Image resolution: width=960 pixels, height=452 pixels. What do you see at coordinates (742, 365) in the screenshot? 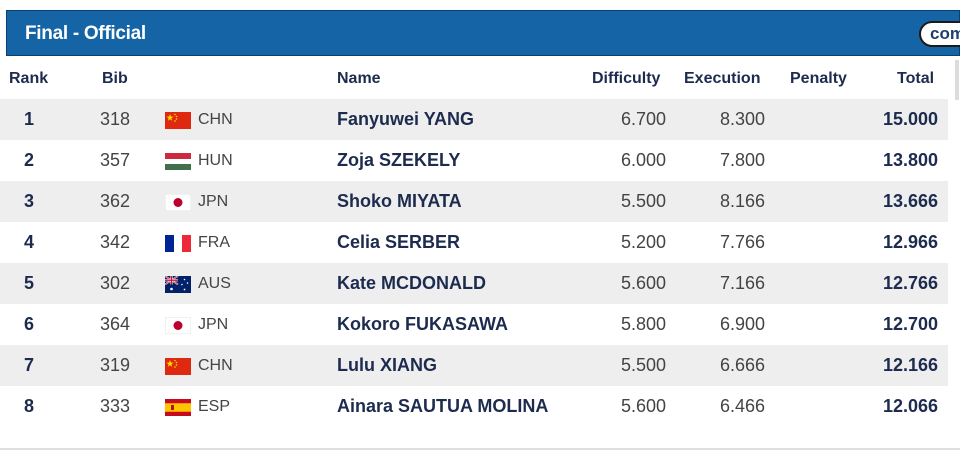
I see `execution-cell: 6.666` at bounding box center [742, 365].